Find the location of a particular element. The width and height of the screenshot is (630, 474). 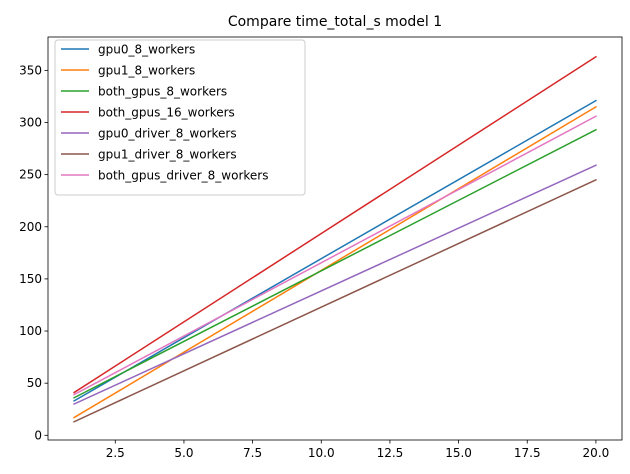

legend-box is located at coordinates (180, 117).